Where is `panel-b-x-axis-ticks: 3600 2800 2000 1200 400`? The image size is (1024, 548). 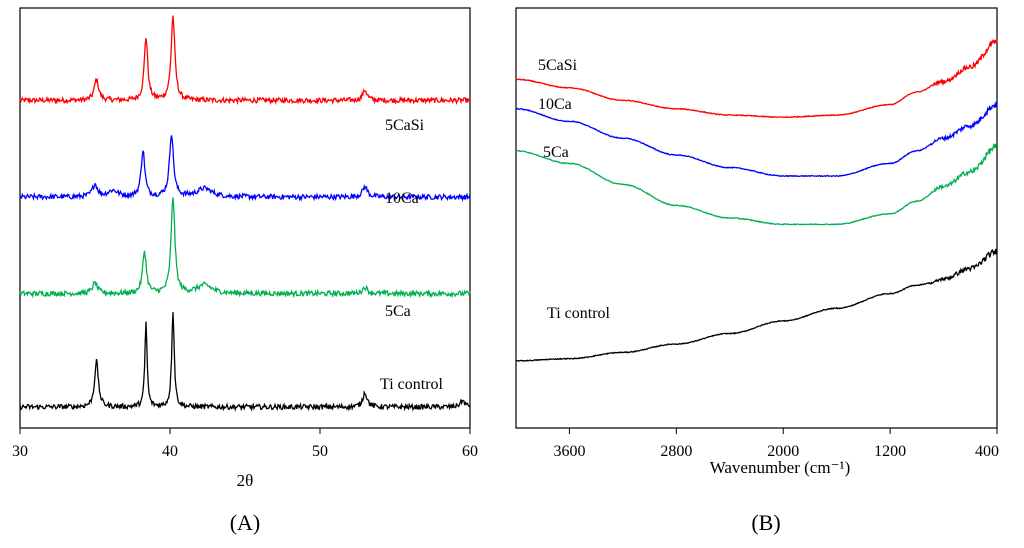
panel-b-x-axis-ticks: 3600 2800 2000 1200 400 is located at coordinates (776, 444).